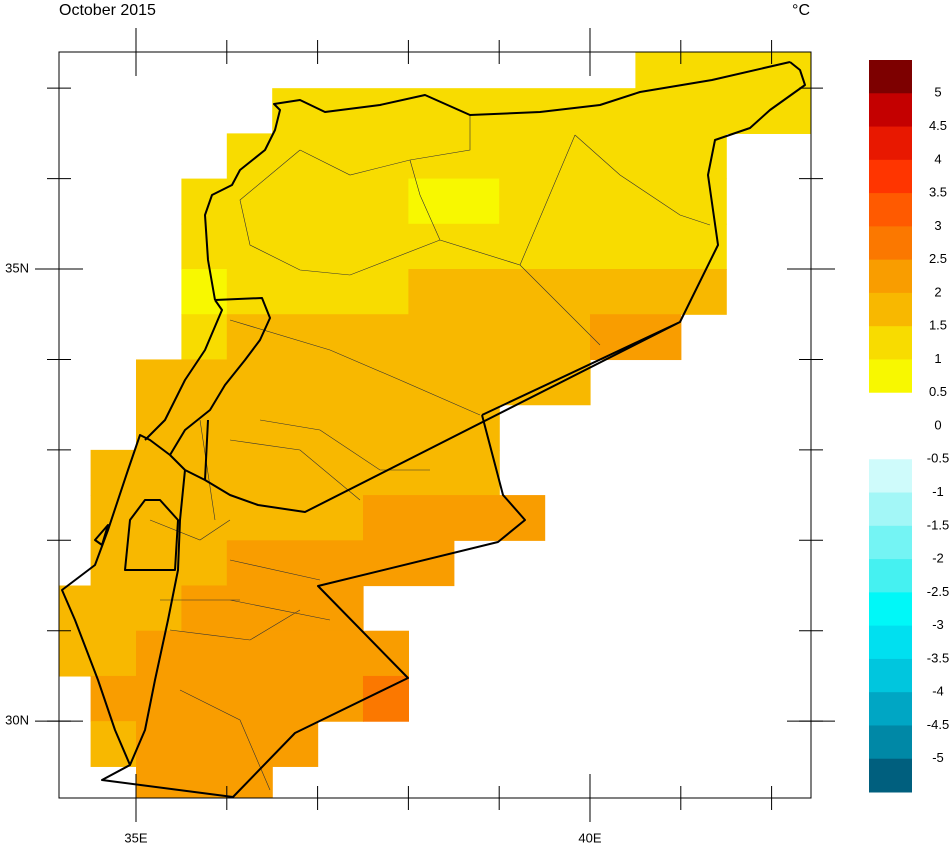 This screenshot has height=846, width=949. What do you see at coordinates (17, 720) in the screenshot?
I see `y-tick-label: 30N` at bounding box center [17, 720].